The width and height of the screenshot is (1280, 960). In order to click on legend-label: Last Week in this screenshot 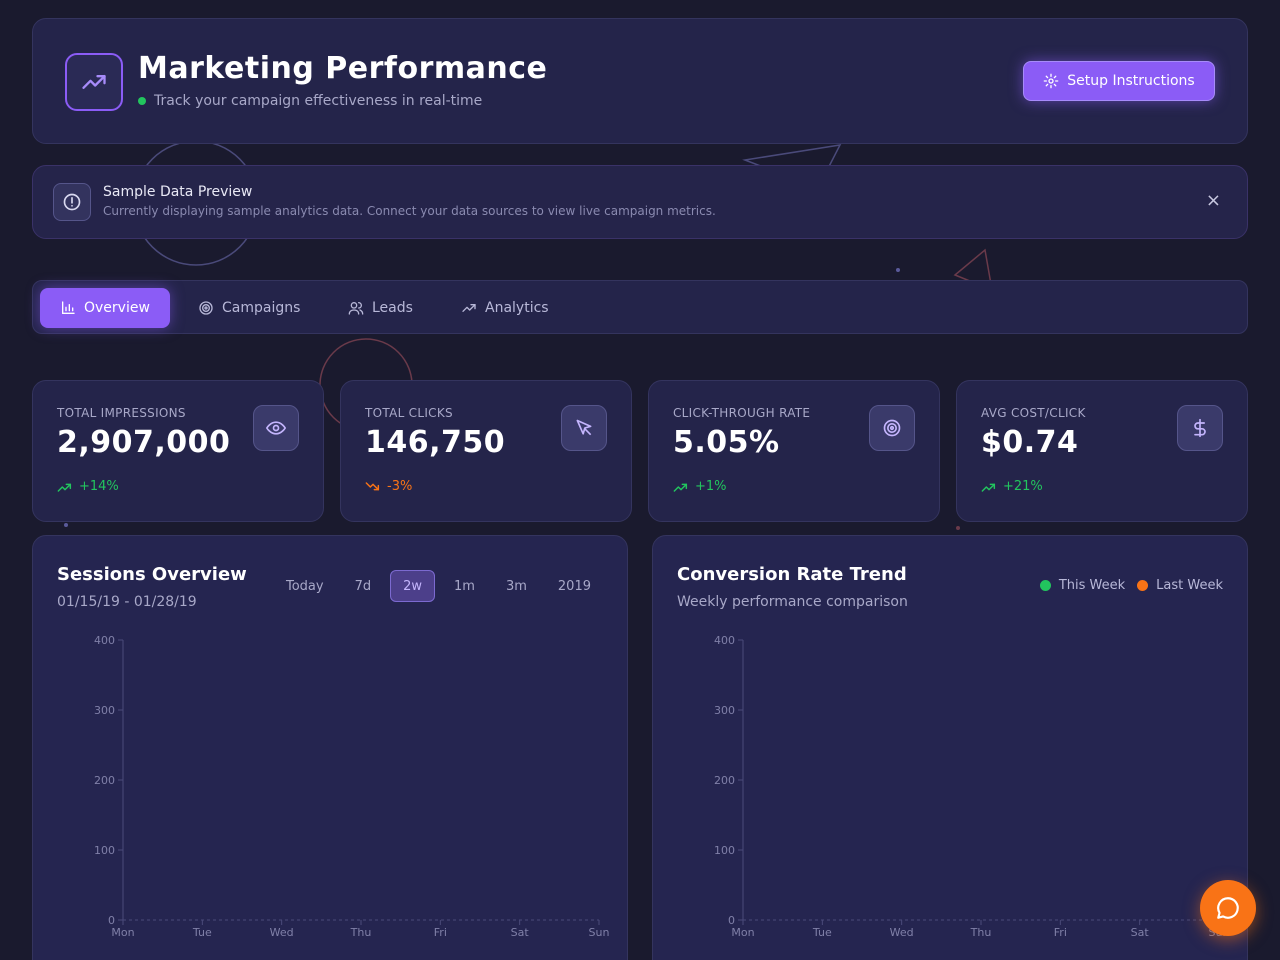, I will do `click(1189, 585)`.